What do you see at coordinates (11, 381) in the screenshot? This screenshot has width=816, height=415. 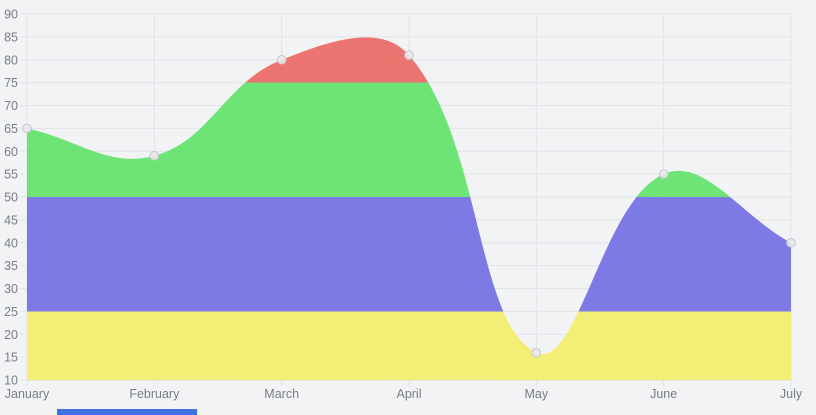 I see `y-axis-label: 10` at bounding box center [11, 381].